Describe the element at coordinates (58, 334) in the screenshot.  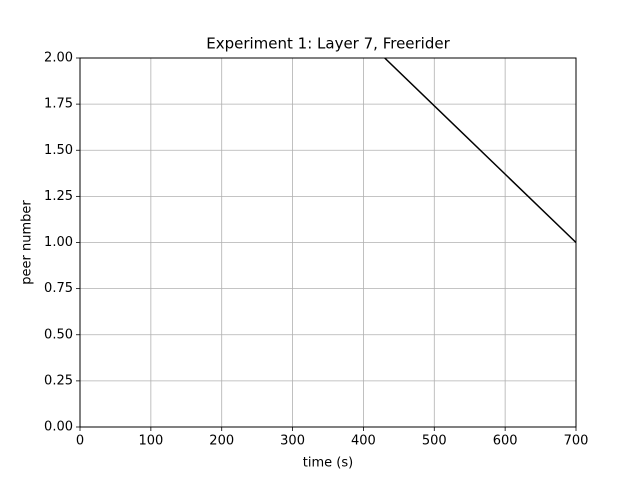
I see `y-tick-label: 0.50` at that location.